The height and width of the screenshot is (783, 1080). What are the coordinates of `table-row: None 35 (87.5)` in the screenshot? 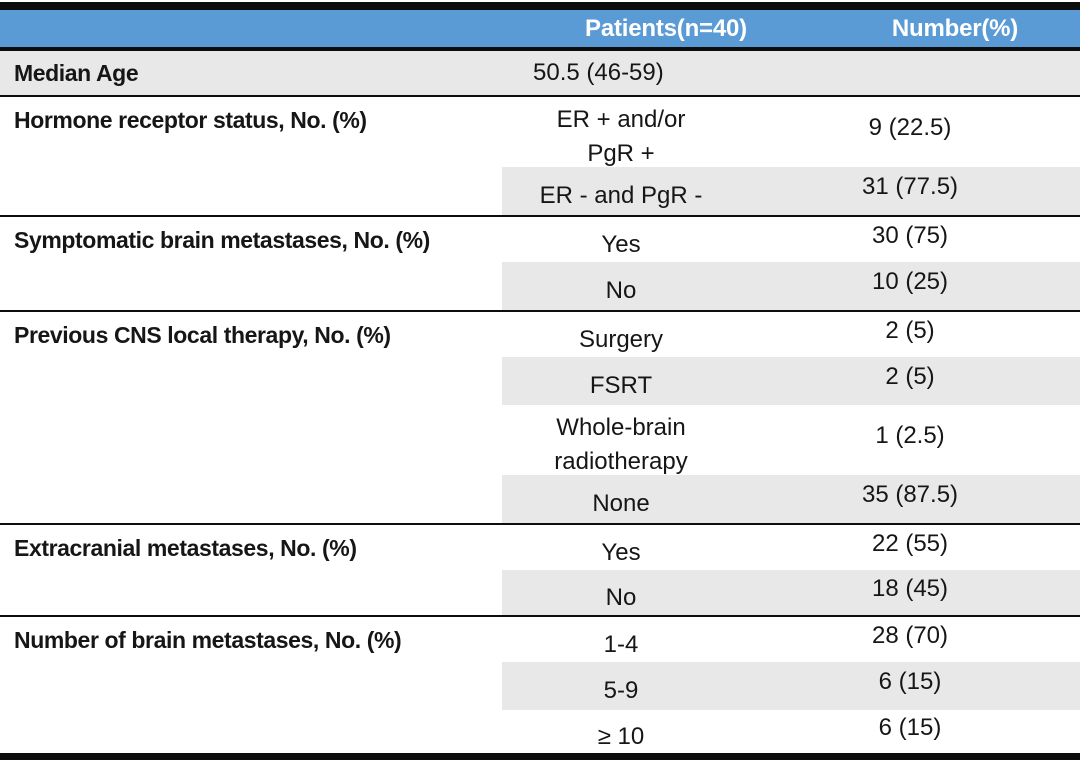 It's located at (791, 499).